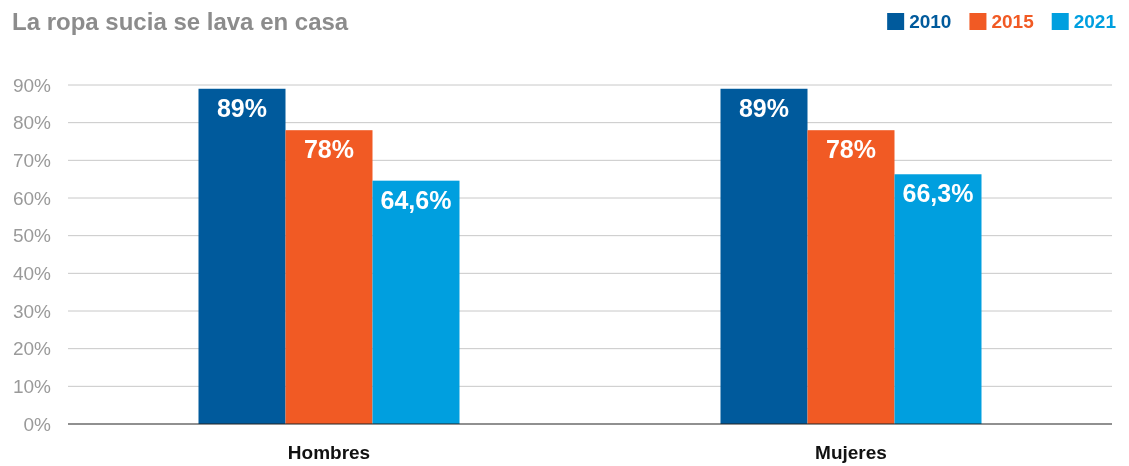 The width and height of the screenshot is (1129, 466). What do you see at coordinates (32, 123) in the screenshot?
I see `y-tick-label: 80%` at bounding box center [32, 123].